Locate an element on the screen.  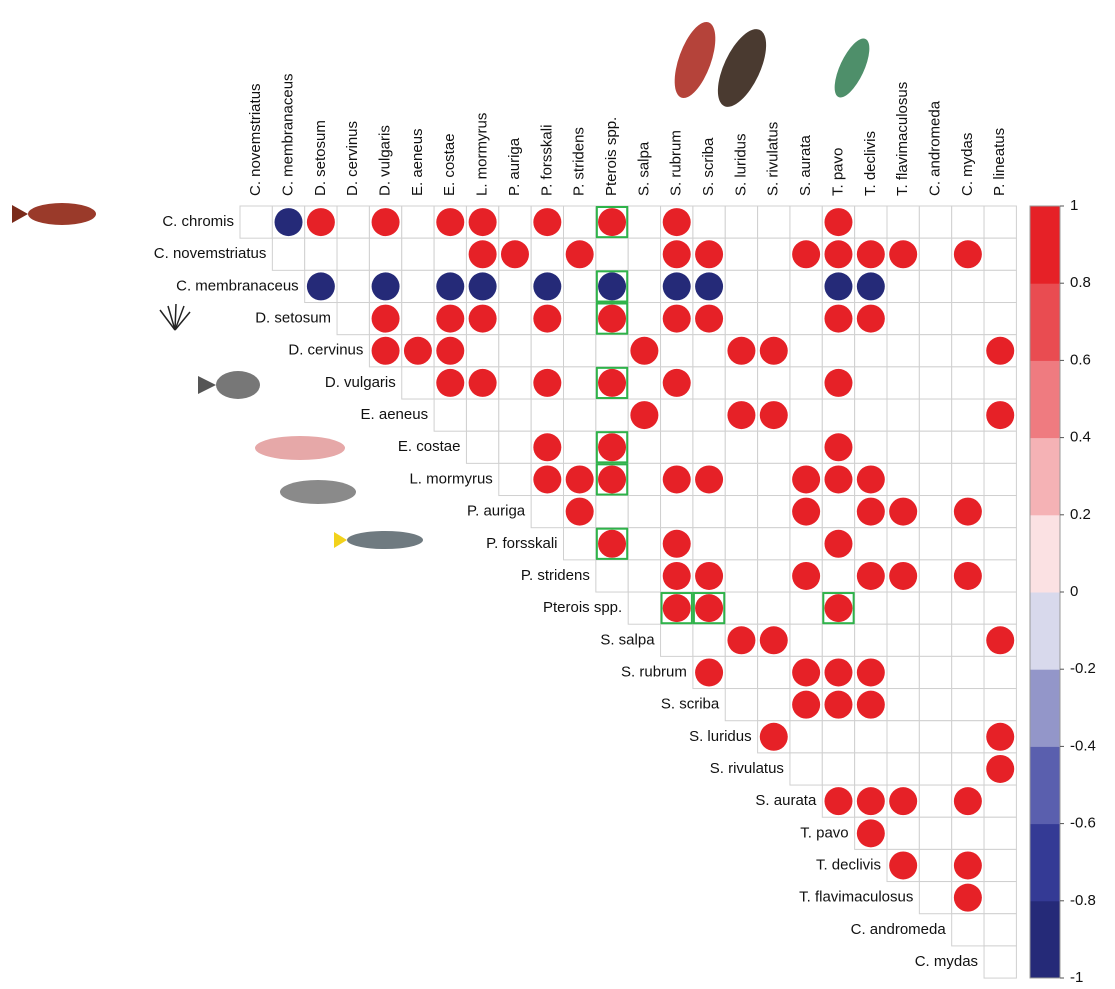
row-label: E. costae is located at coordinates (429, 446).